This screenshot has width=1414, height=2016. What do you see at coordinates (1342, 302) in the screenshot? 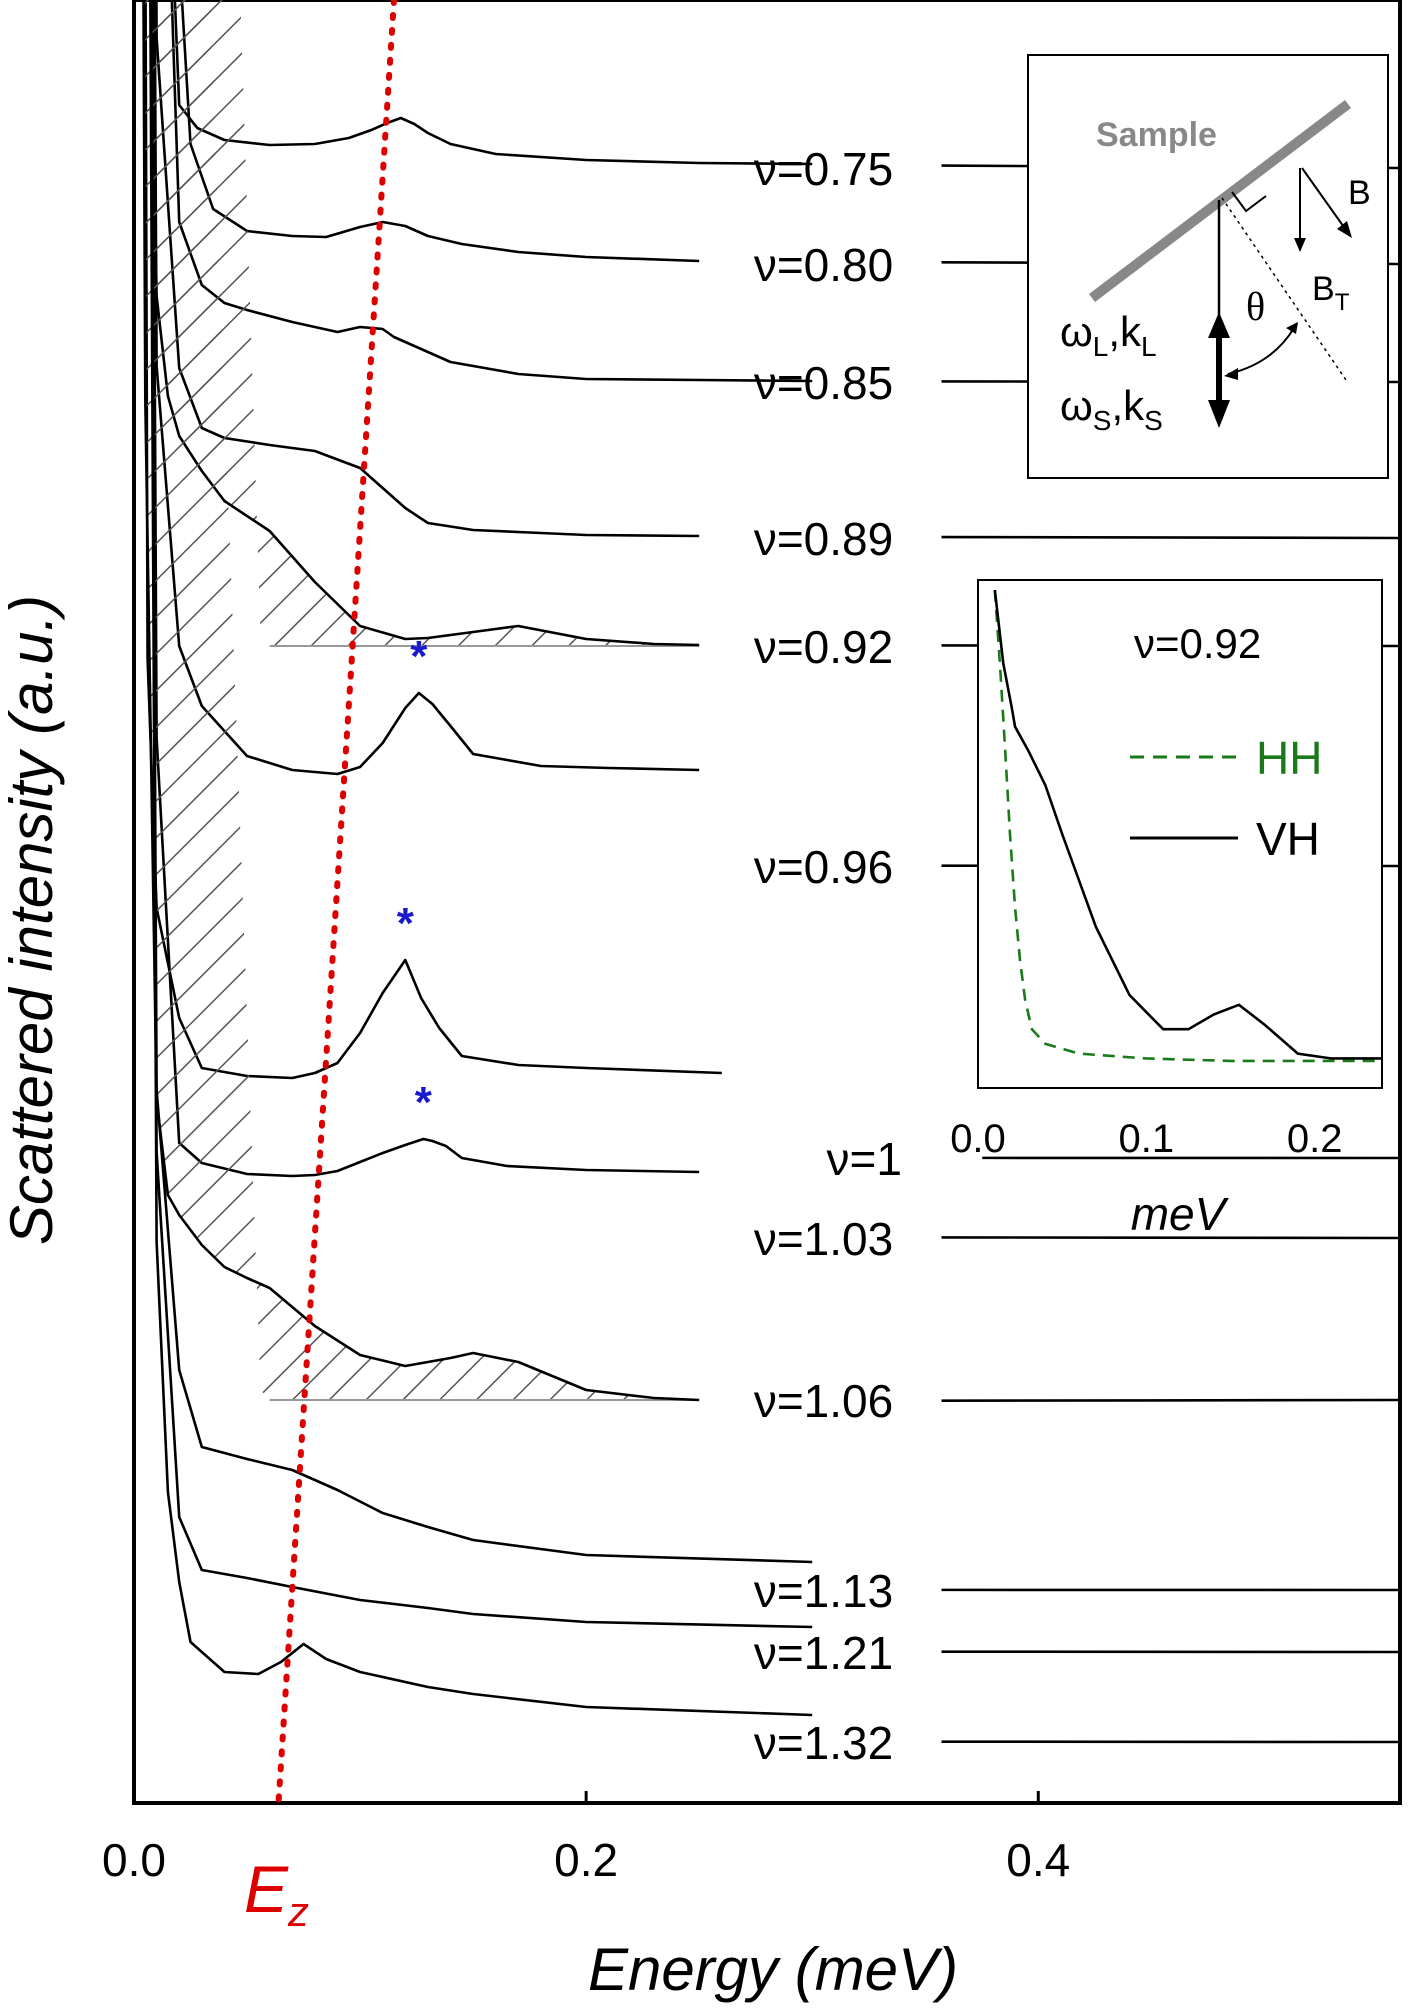
I see `bt-label-sub: T` at bounding box center [1342, 302].